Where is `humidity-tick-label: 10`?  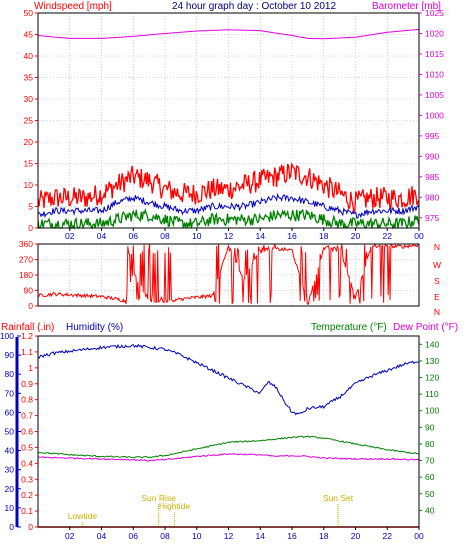
humidity-tick-label: 10 is located at coordinates (10, 508).